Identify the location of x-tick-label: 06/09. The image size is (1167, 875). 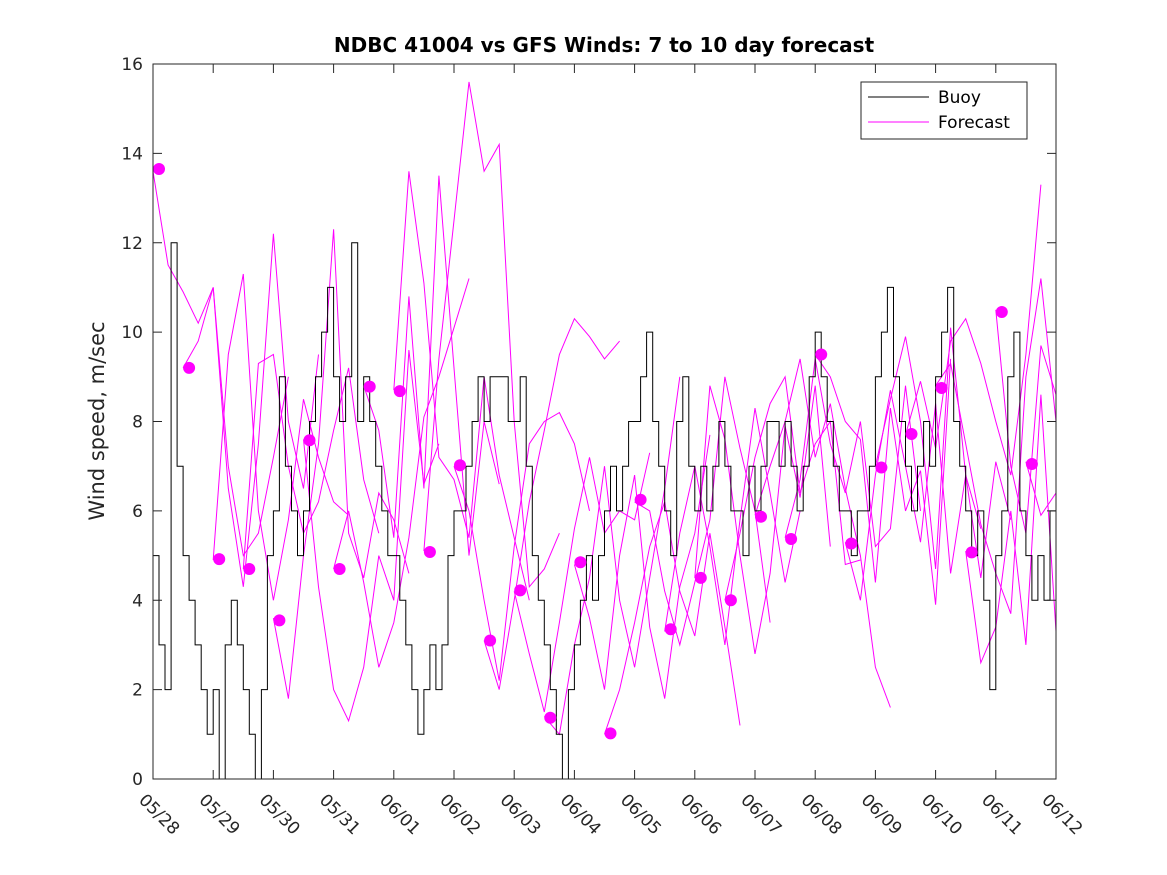
(881, 814).